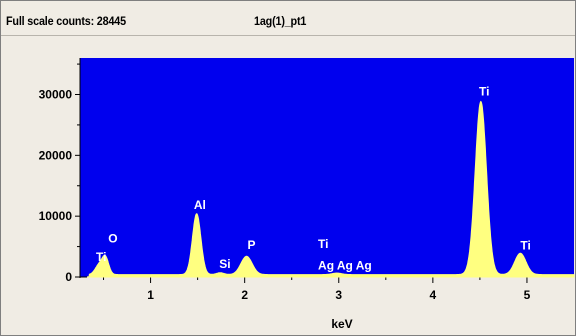  What do you see at coordinates (200, 205) in the screenshot?
I see `peak-label: Al` at bounding box center [200, 205].